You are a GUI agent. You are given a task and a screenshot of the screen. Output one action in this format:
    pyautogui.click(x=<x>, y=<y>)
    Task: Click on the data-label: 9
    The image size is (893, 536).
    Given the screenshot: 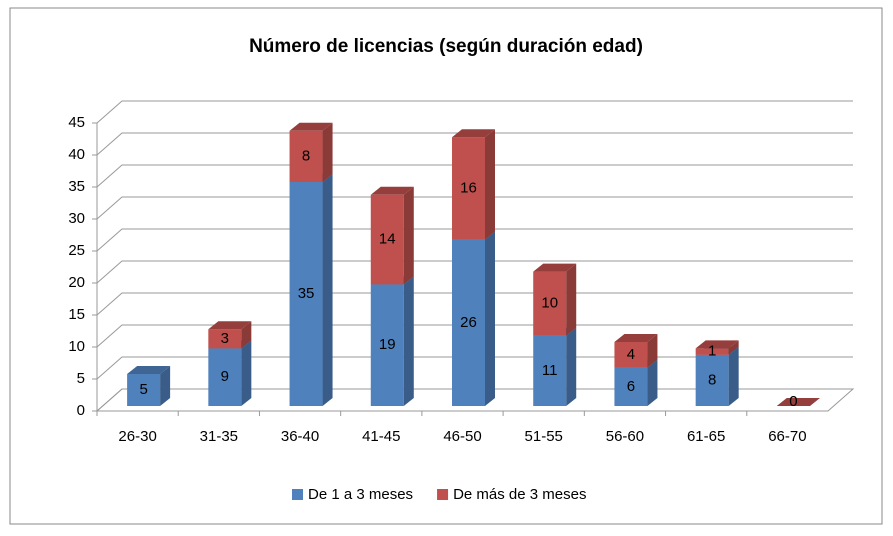 What is the action you would take?
    pyautogui.click(x=225, y=376)
    